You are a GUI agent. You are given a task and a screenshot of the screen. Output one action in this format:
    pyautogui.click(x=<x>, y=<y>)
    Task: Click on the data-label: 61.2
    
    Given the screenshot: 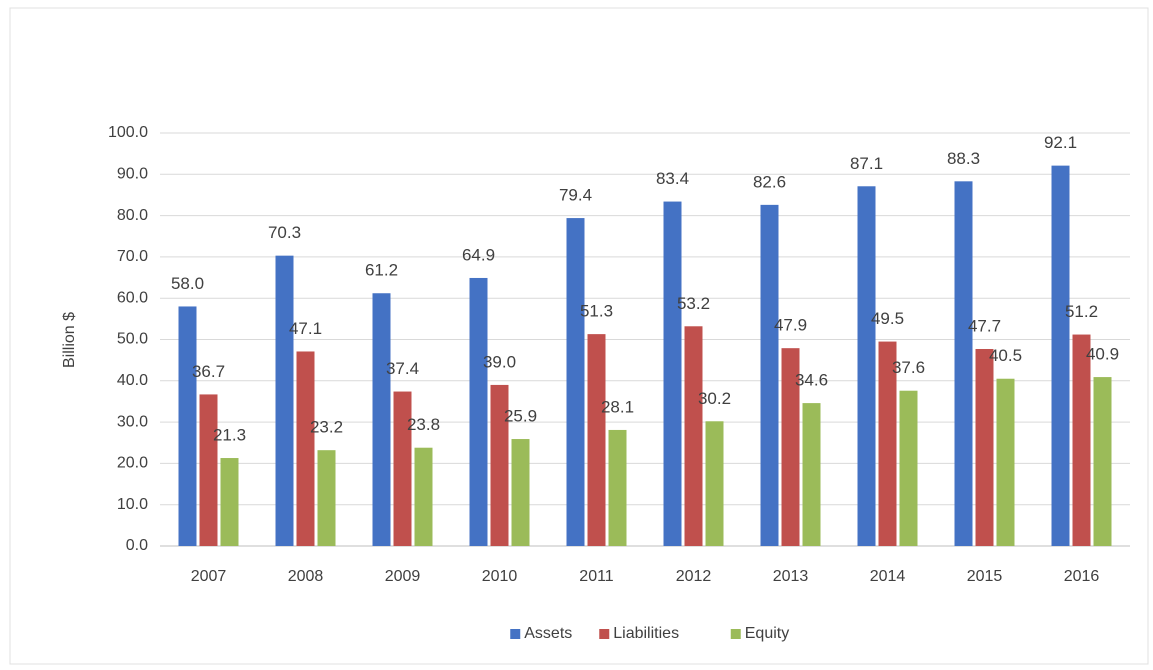 What is the action you would take?
    pyautogui.click(x=381, y=270)
    